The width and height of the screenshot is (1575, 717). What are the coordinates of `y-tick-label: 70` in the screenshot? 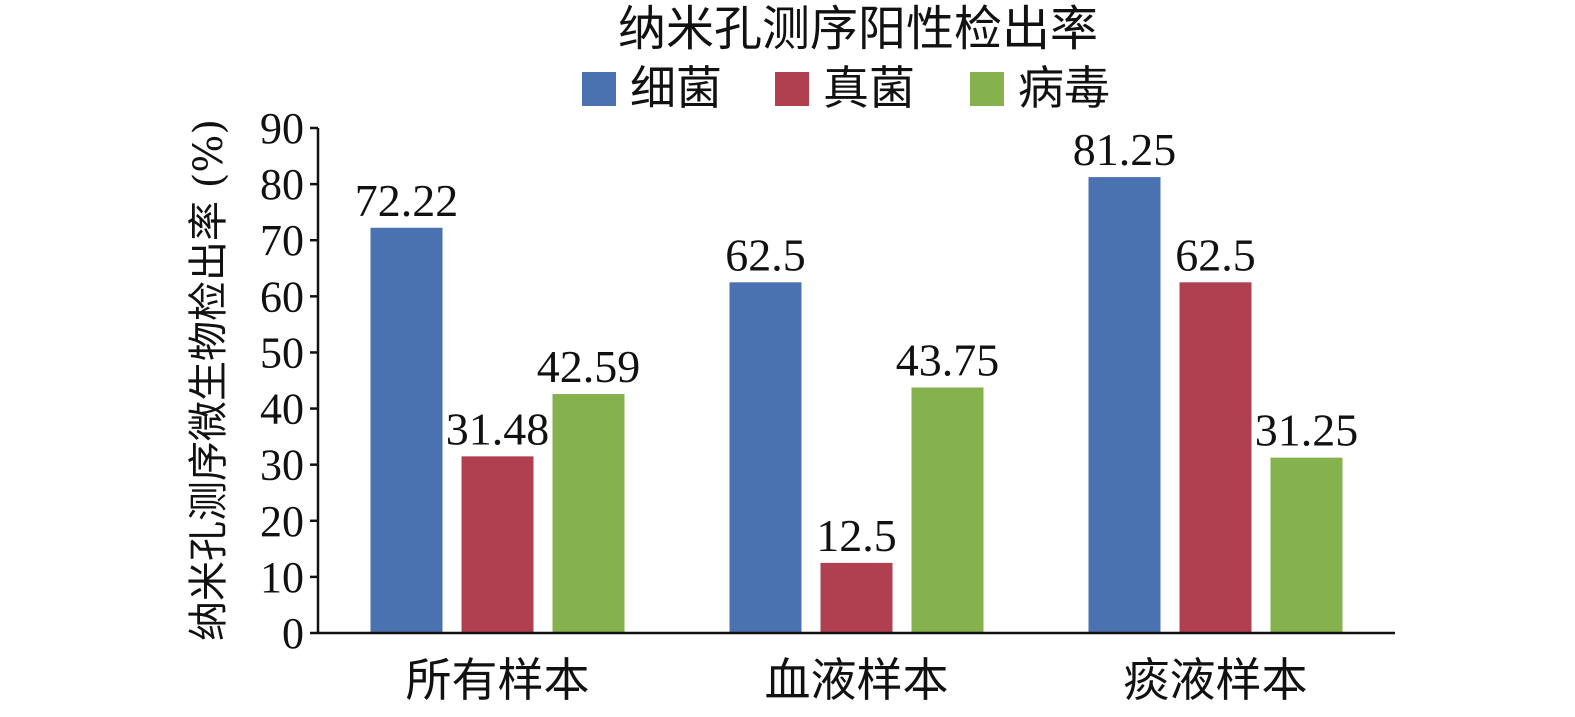 It's located at (282, 240).